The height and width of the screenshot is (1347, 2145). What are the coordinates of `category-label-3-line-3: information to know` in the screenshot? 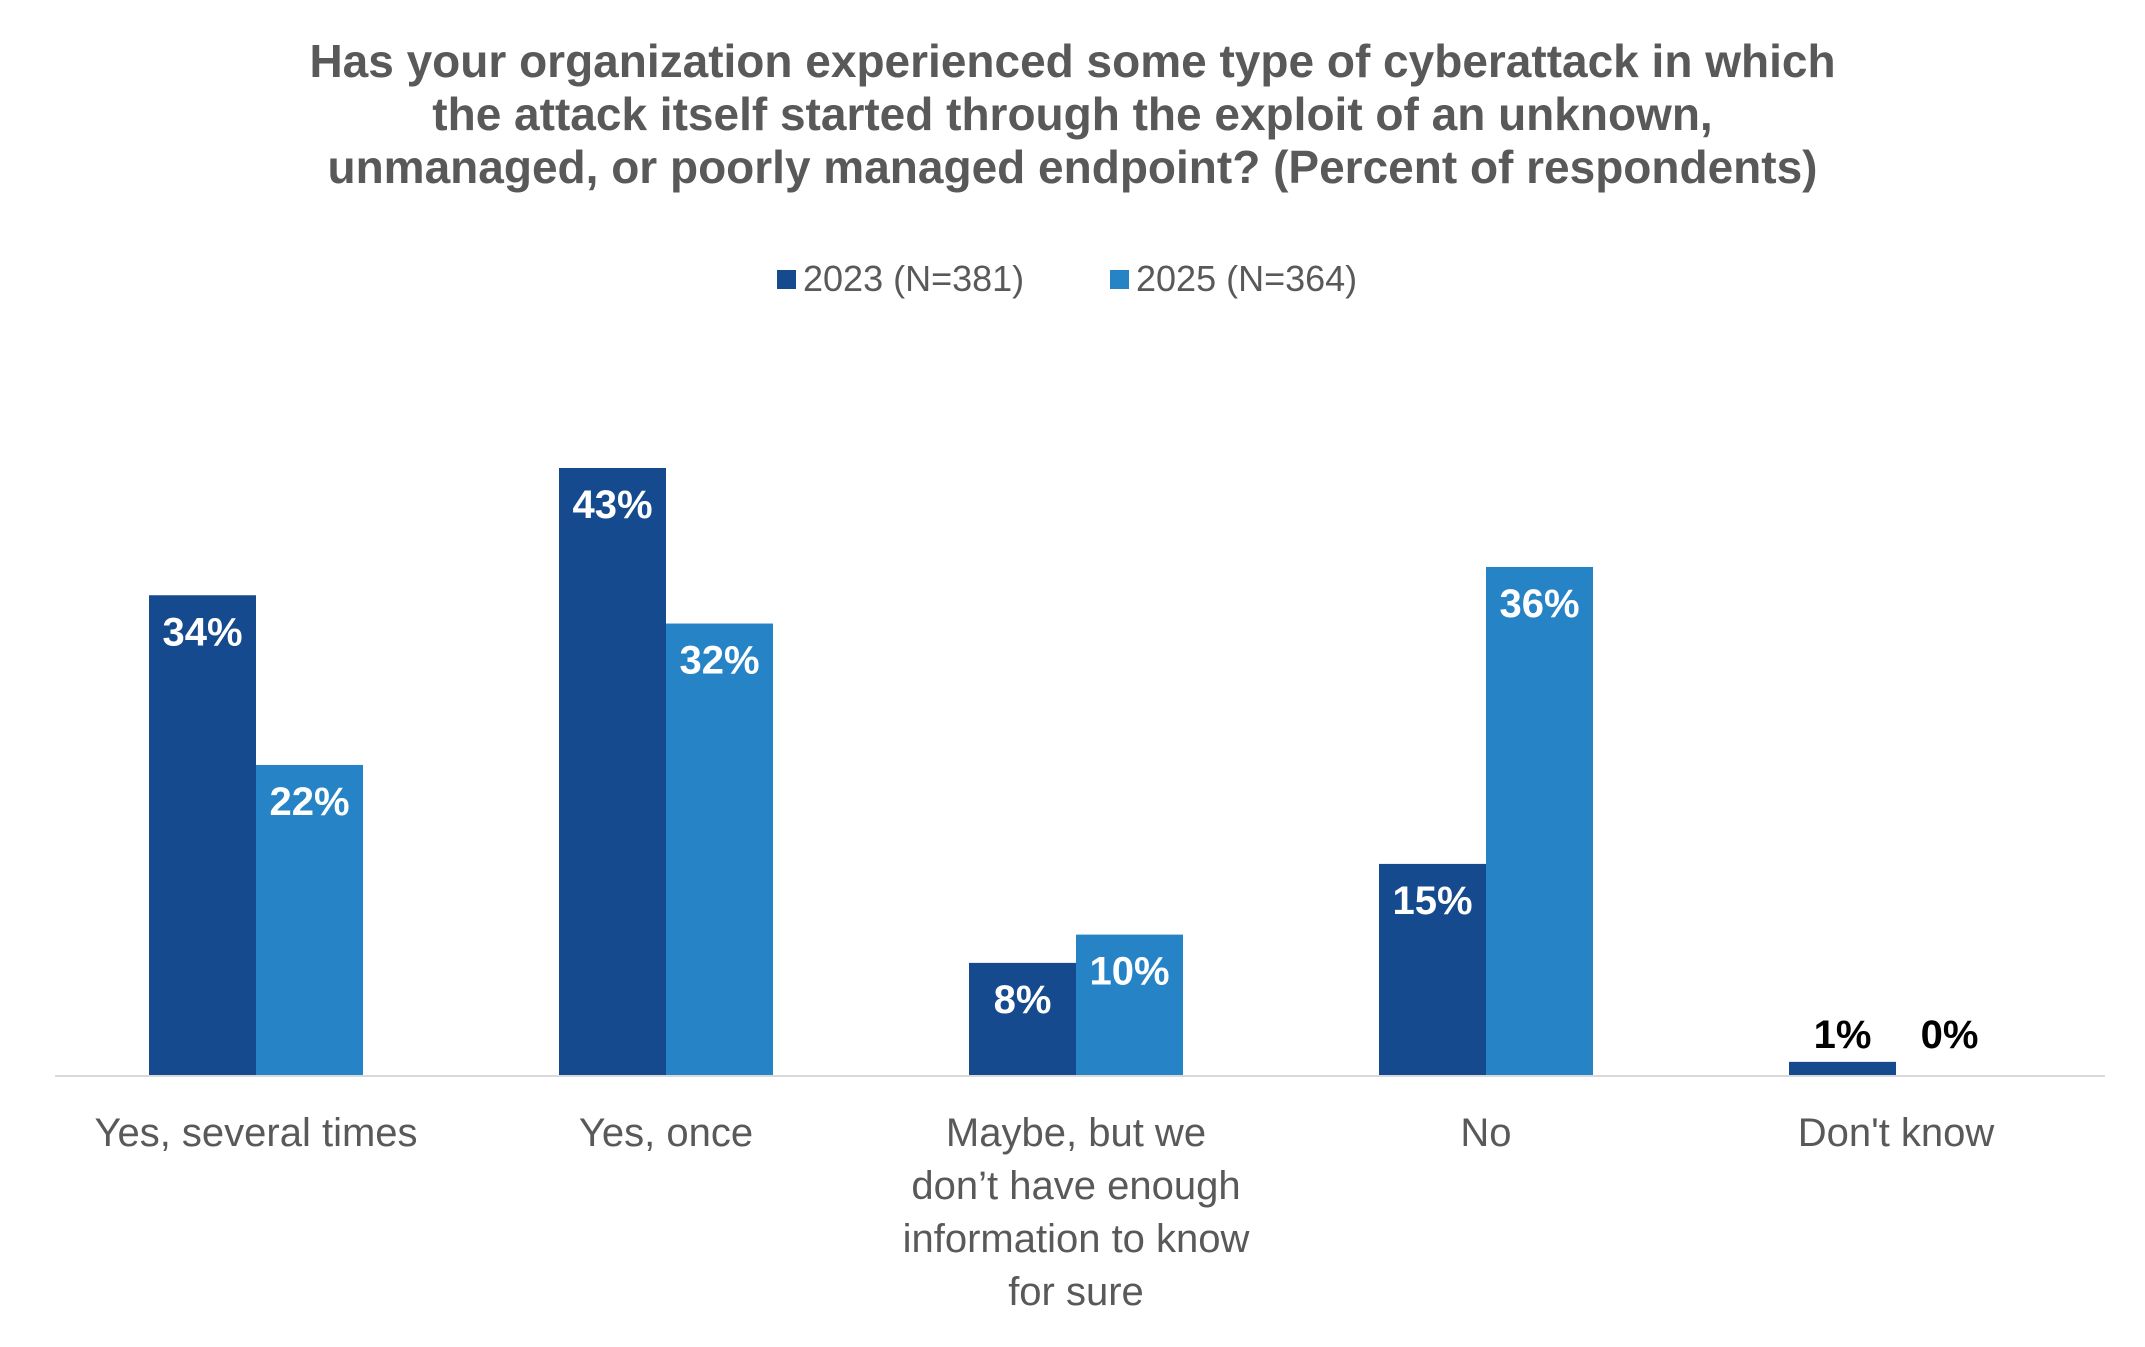 It's located at (1076, 1239).